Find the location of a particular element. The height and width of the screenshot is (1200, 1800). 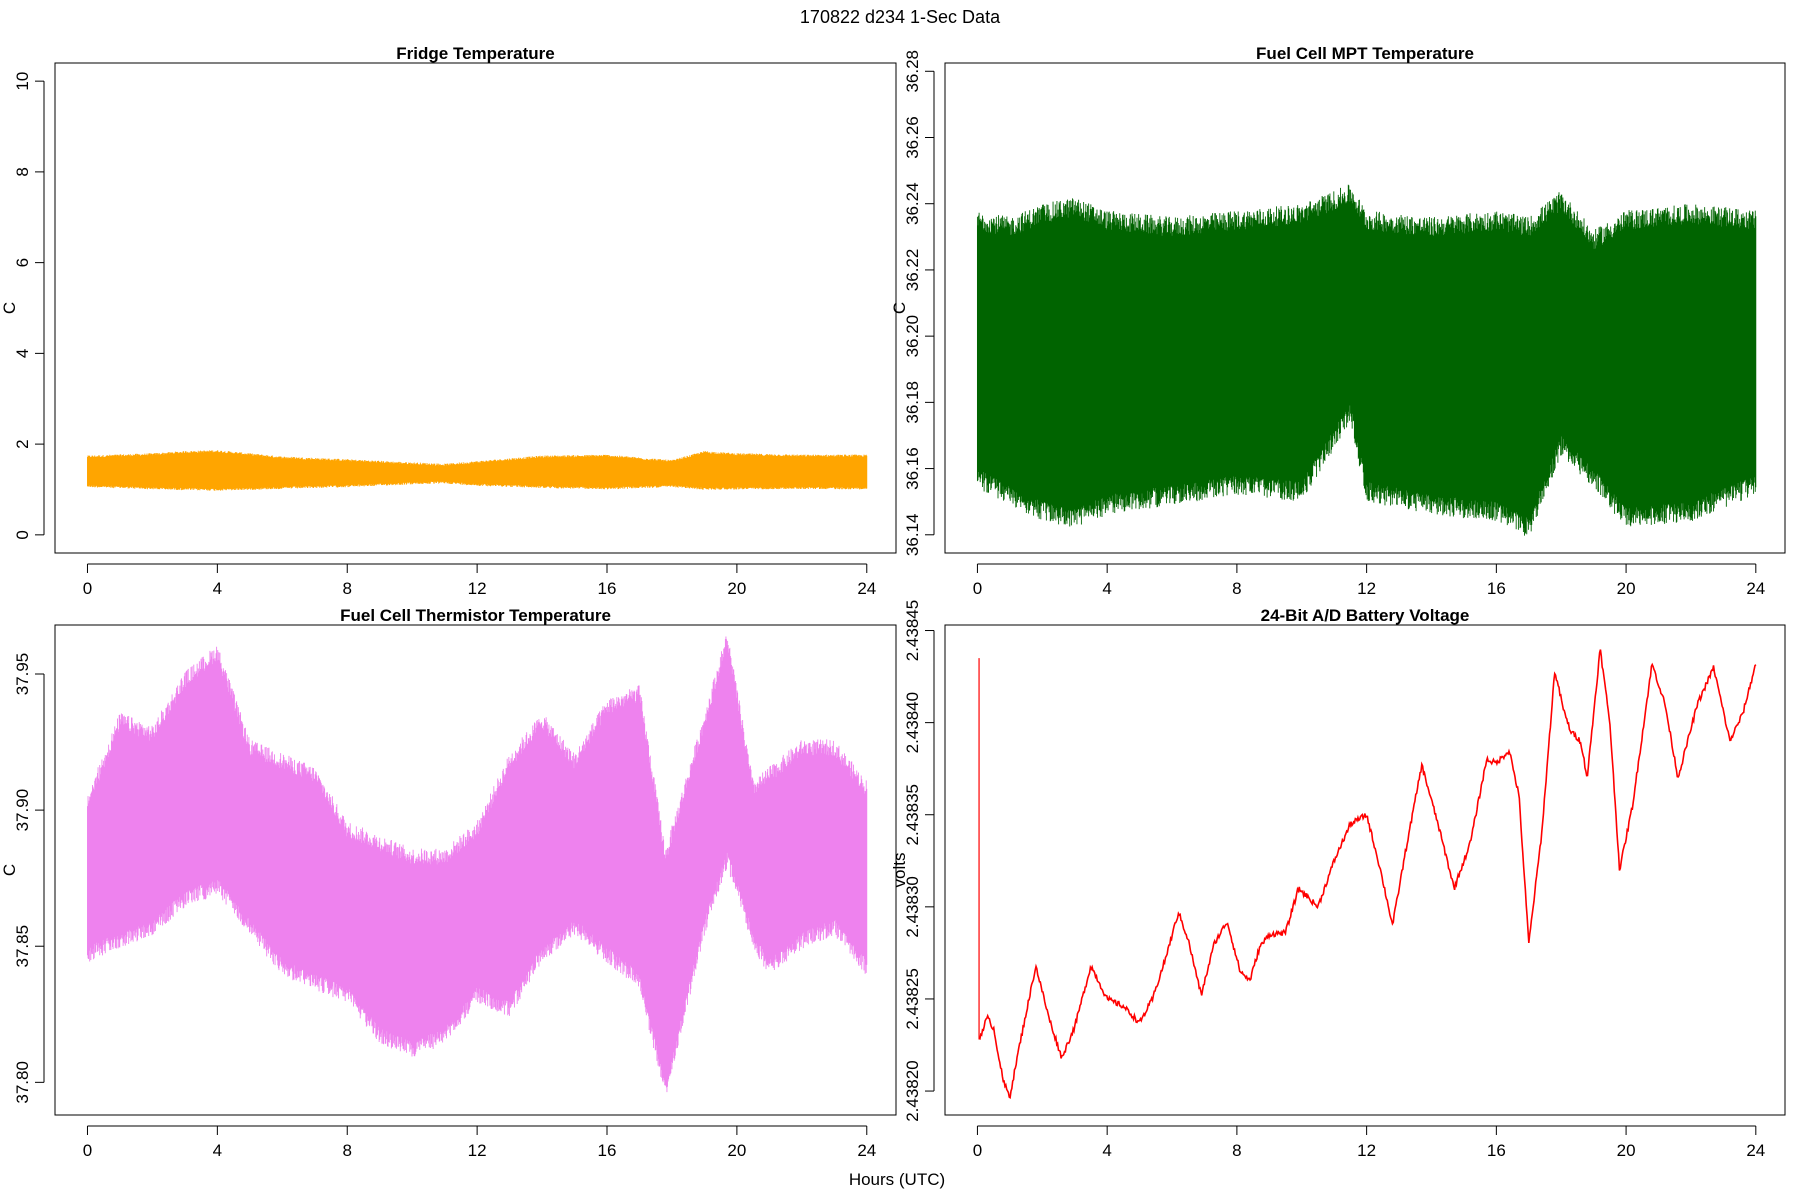

panel-fuel-cell-mpt-temperature-y-axis: 36.14 36.16 36.18 36.20 36.22 36.24 36.26 36.28 is located at coordinates (919, 303).